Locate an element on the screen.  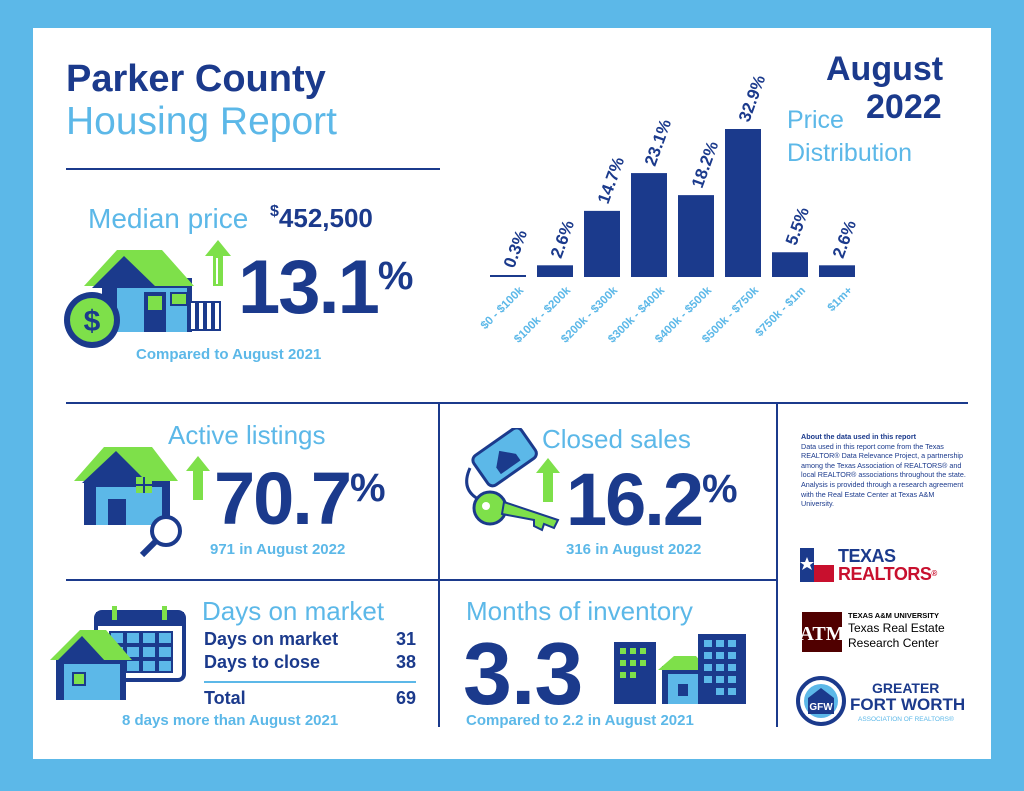
days-on-market-label: Days on market is located at coordinates (293, 611).